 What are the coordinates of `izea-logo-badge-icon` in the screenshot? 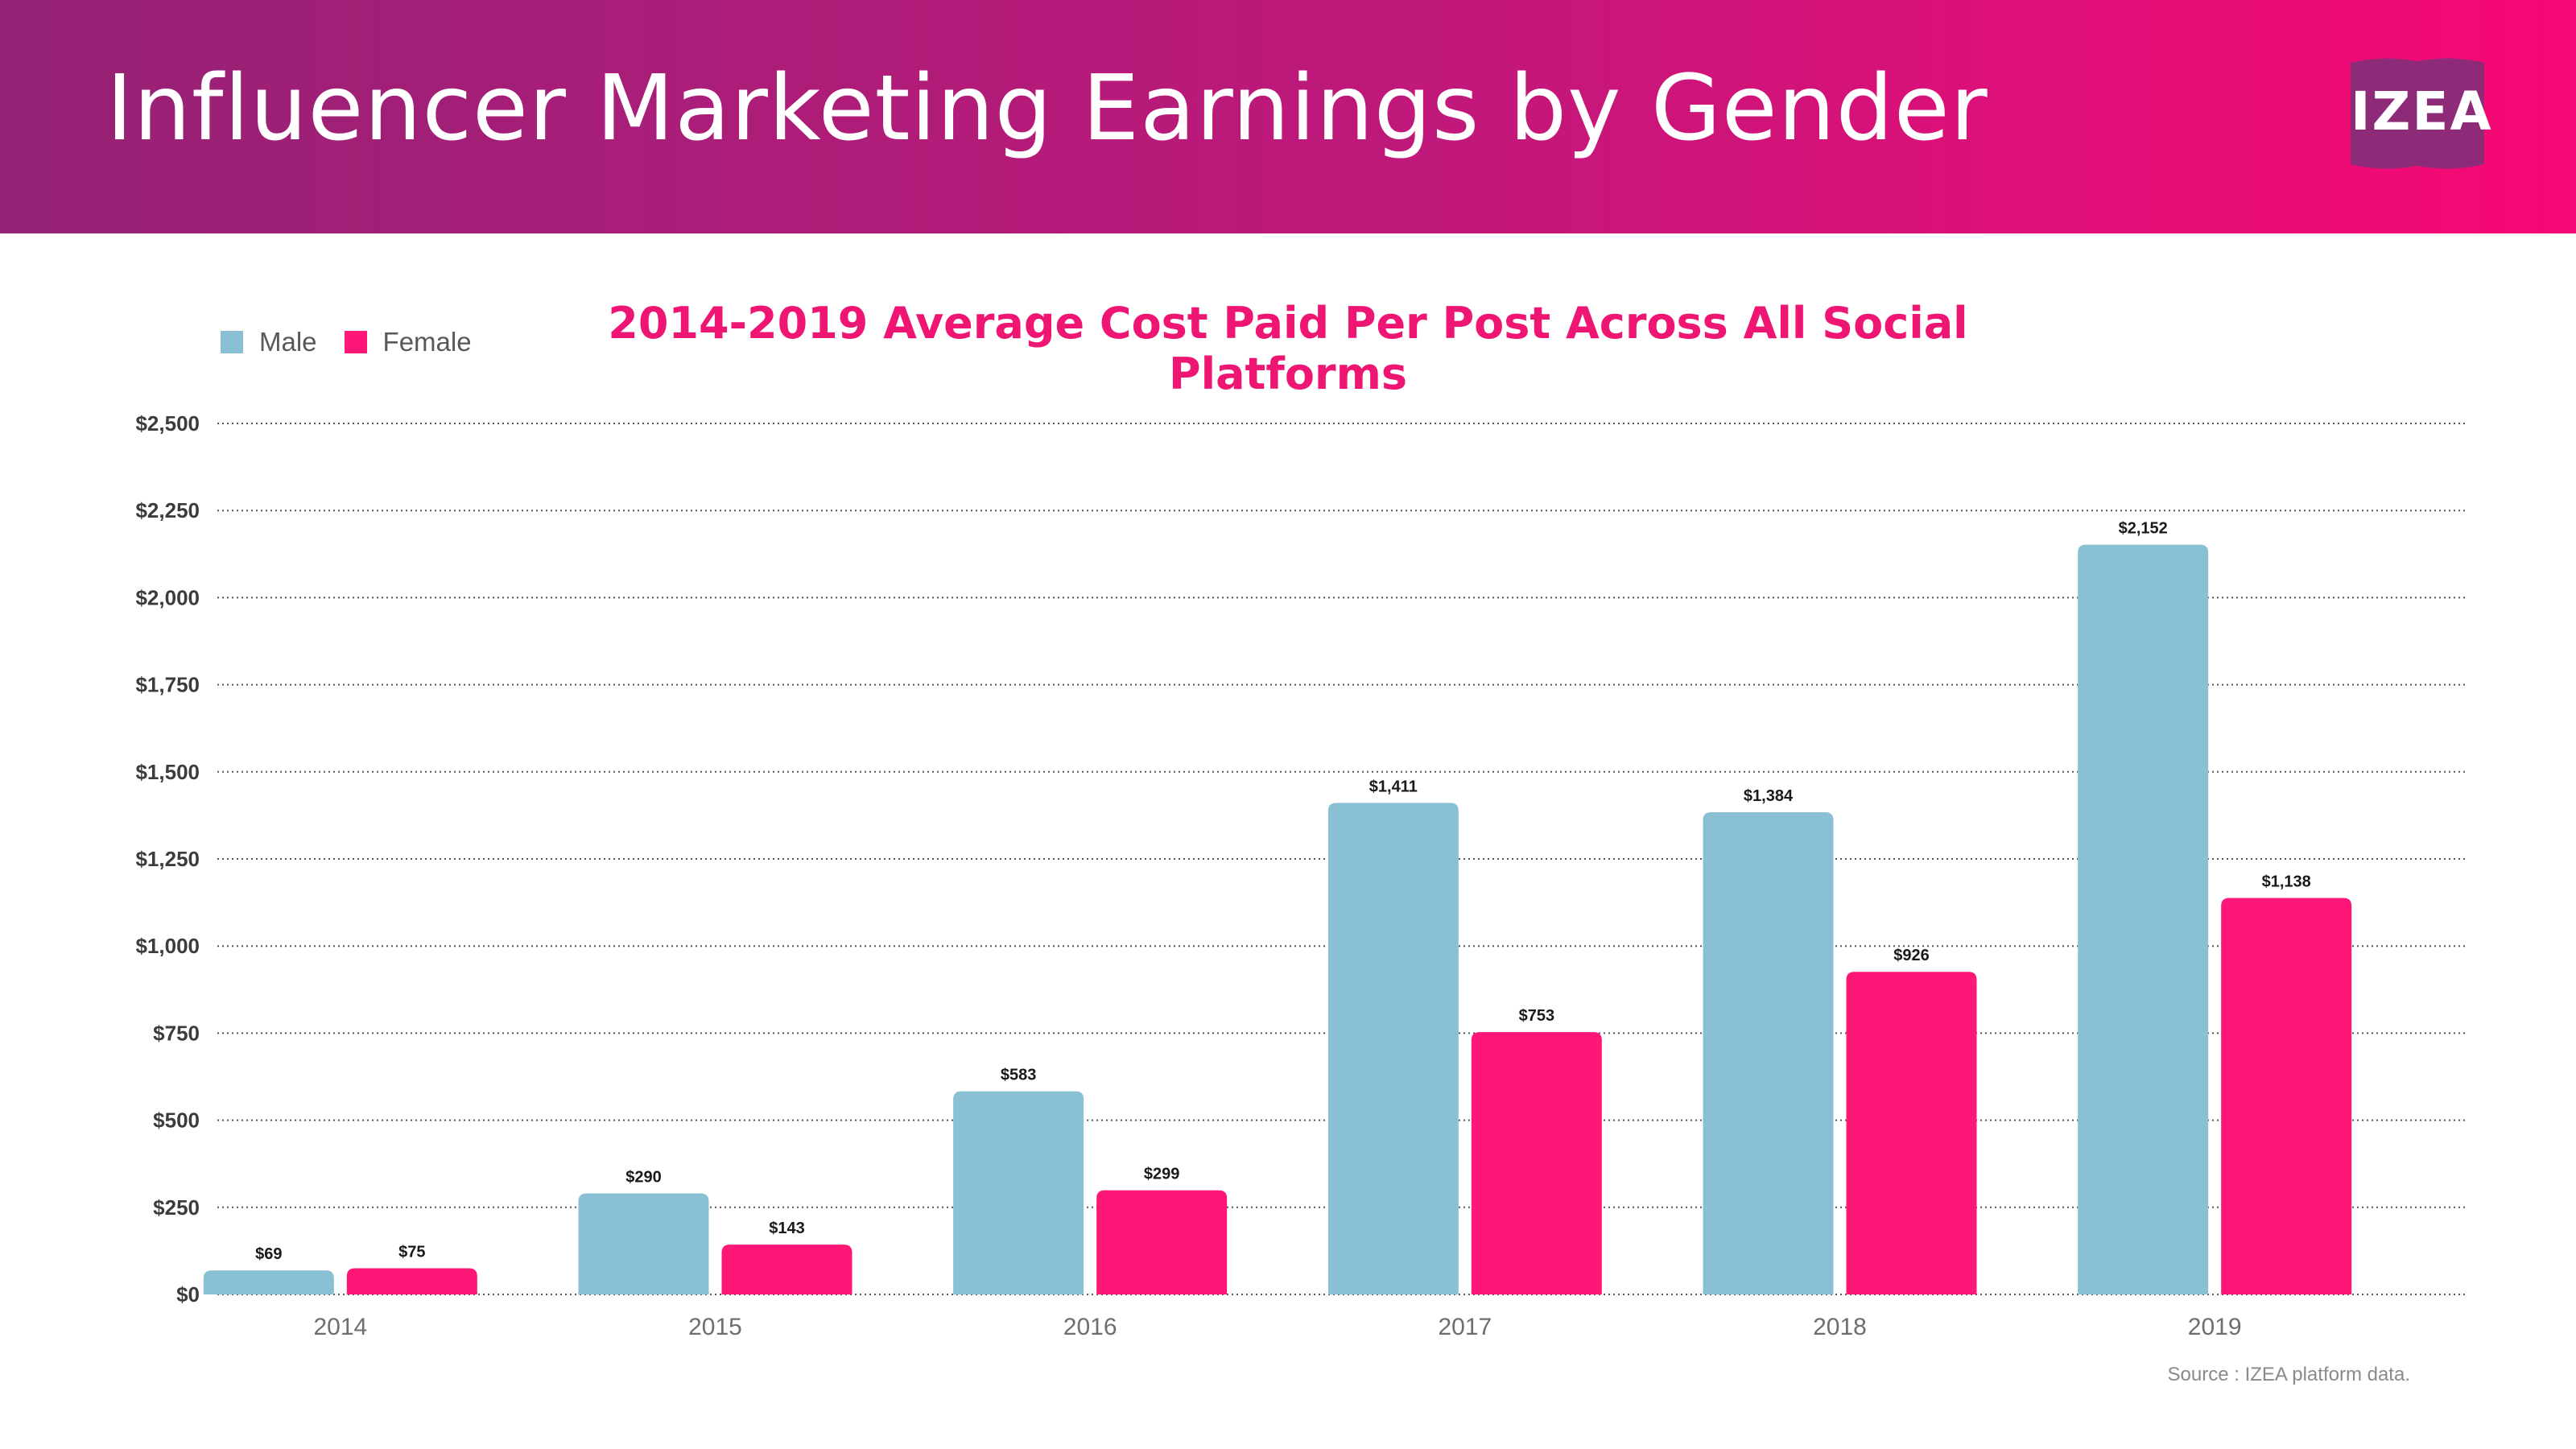 It's located at (2417, 113).